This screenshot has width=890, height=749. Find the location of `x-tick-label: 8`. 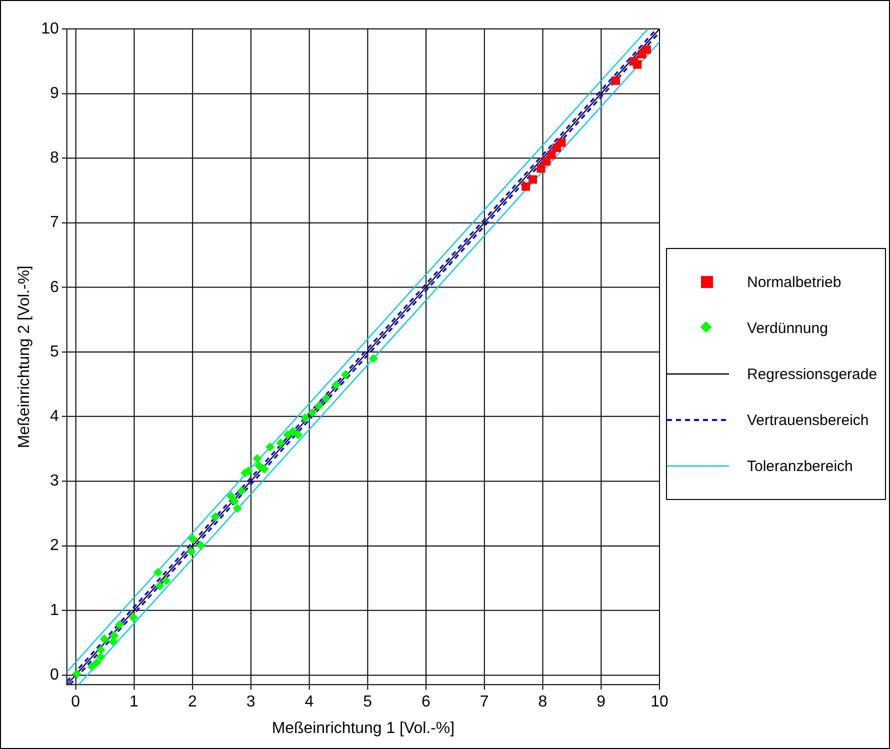

x-tick-label: 8 is located at coordinates (543, 702).